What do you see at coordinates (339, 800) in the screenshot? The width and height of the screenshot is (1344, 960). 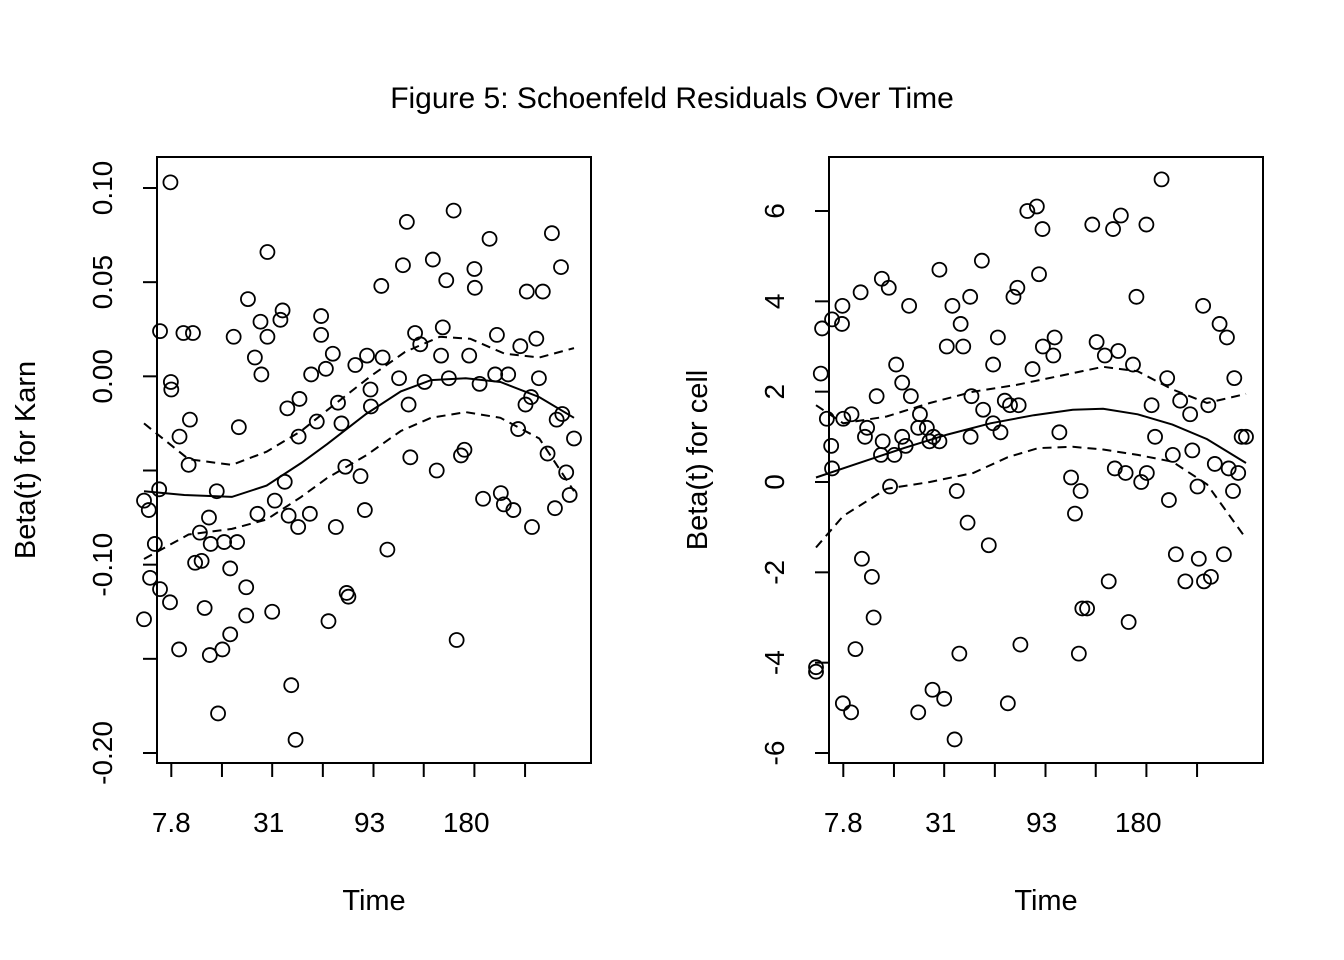 I see `x-axis-left: 7.8 31 93 180` at bounding box center [339, 800].